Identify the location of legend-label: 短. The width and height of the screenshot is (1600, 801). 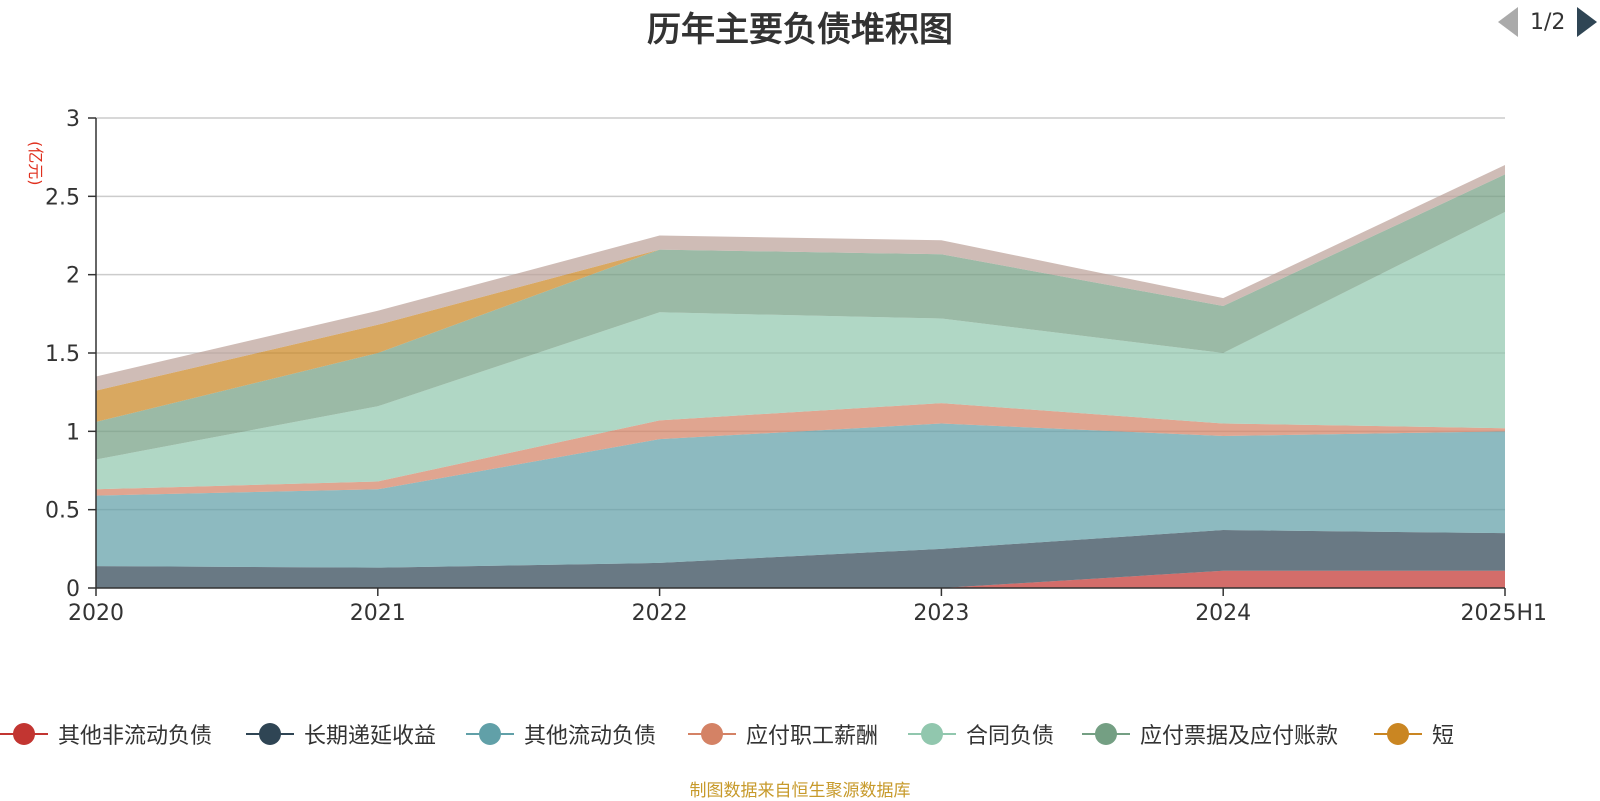
(1443, 736).